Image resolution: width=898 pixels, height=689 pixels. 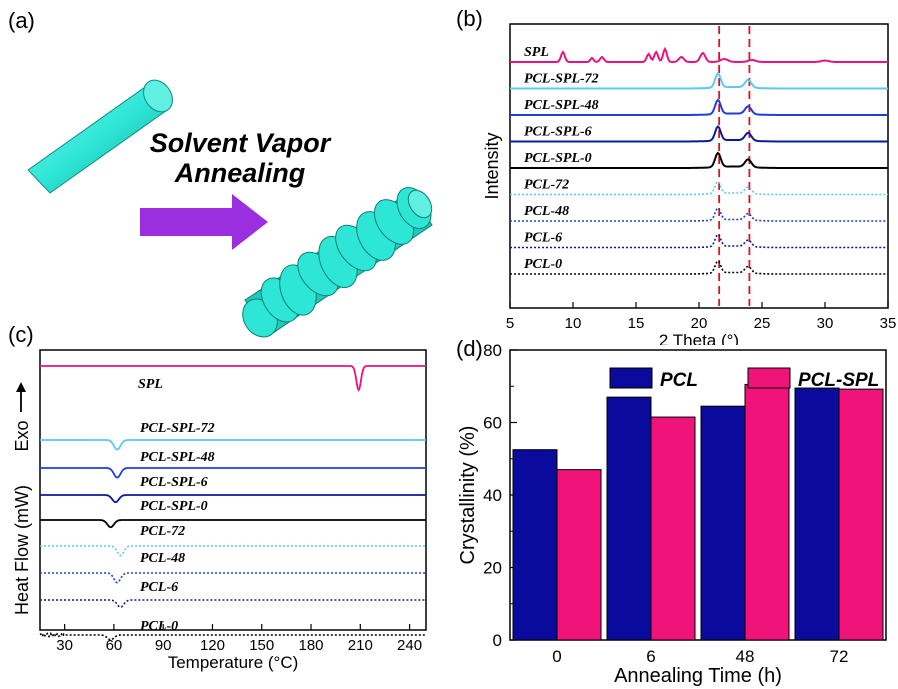 What do you see at coordinates (100, 136) in the screenshot?
I see `smooth-rod-icon` at bounding box center [100, 136].